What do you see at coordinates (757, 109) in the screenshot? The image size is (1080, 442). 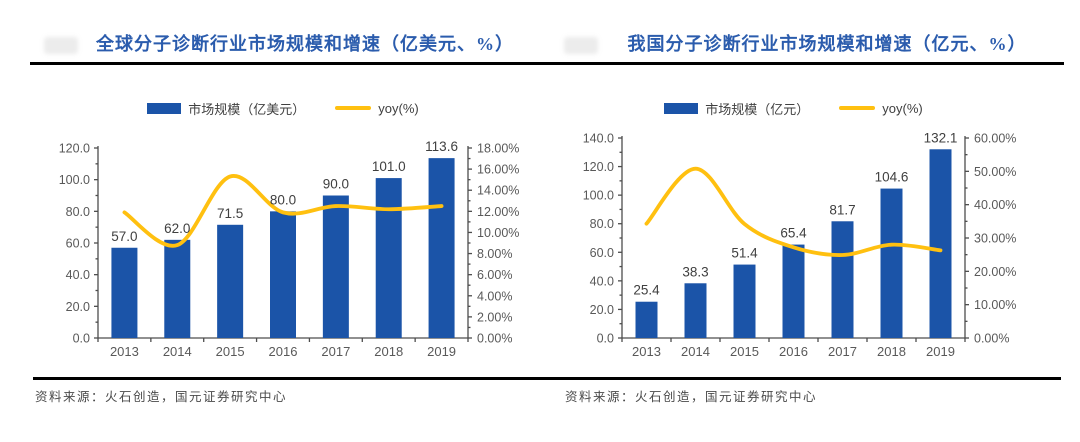 I see `bar-legend-label: 市场规模（亿元）` at bounding box center [757, 109].